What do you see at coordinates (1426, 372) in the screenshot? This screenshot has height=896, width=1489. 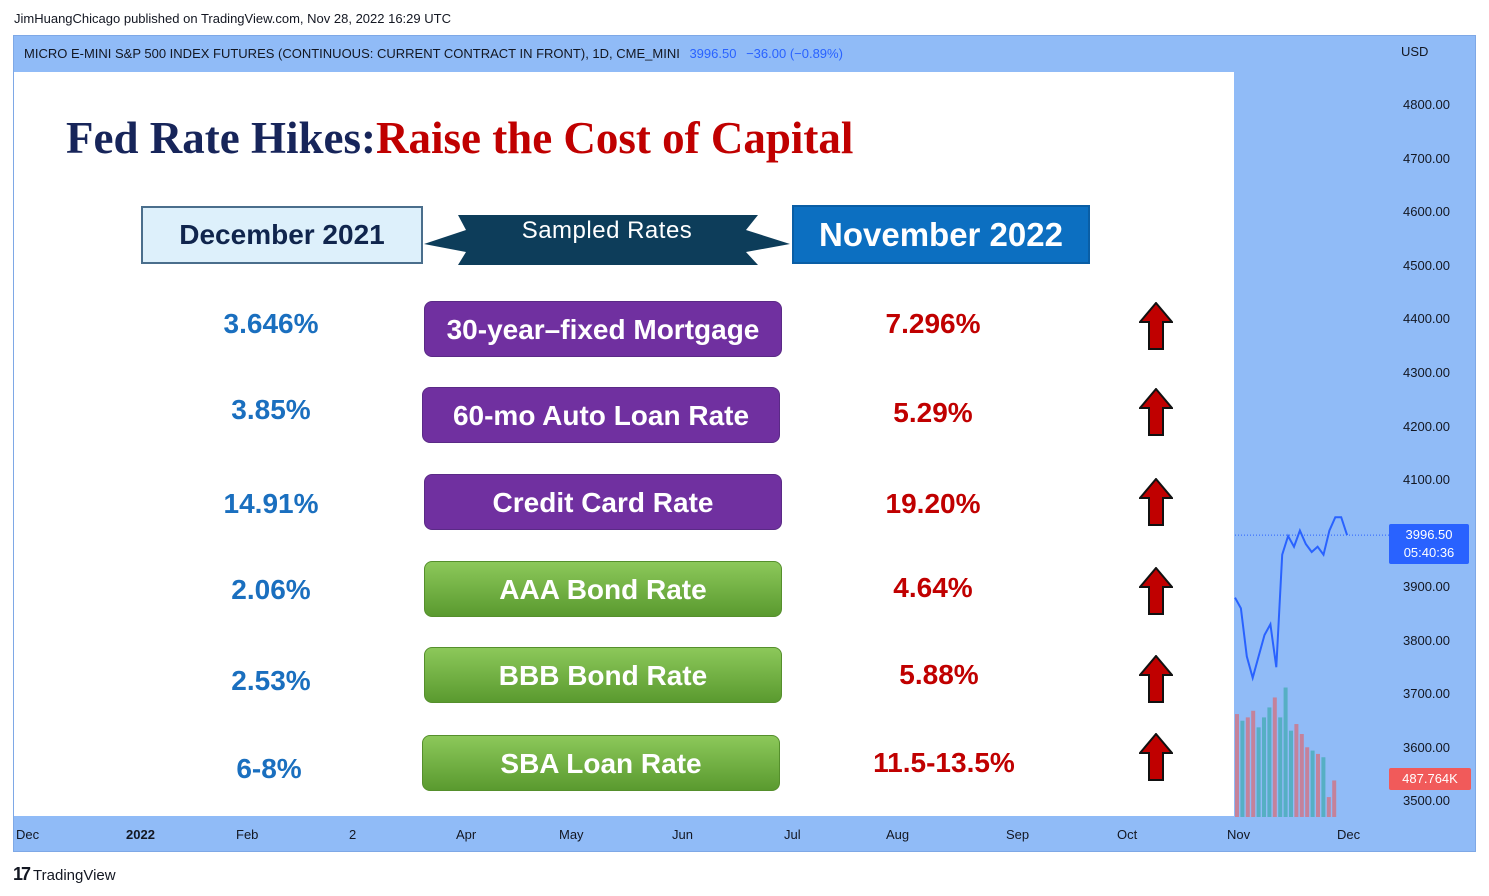 I see `price-axis-label: 4300.00` at bounding box center [1426, 372].